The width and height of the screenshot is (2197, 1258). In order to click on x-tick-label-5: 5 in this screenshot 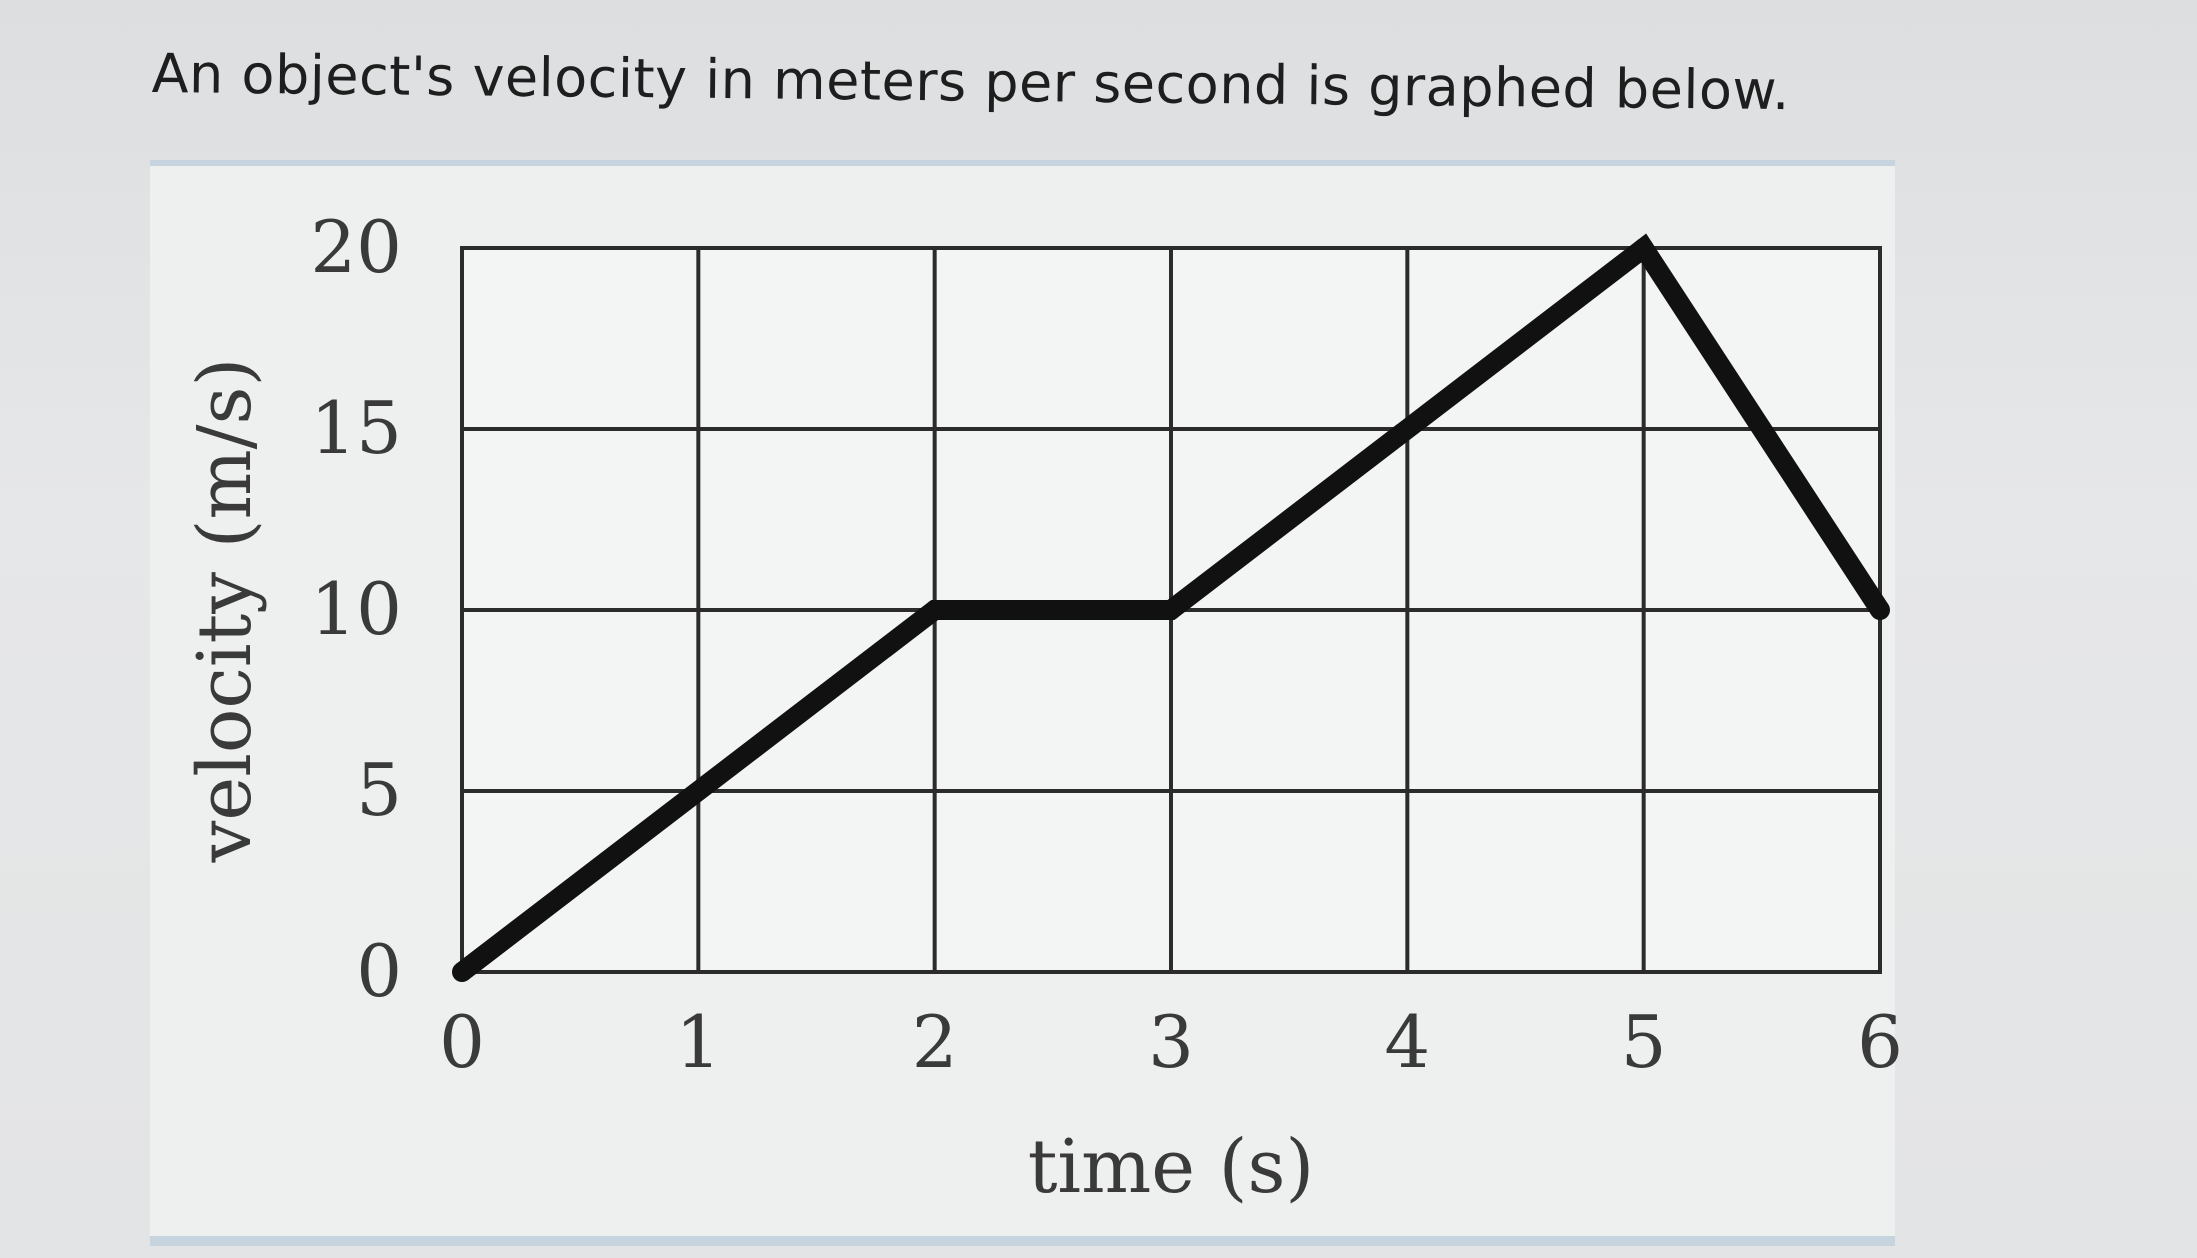, I will do `click(1644, 1042)`.